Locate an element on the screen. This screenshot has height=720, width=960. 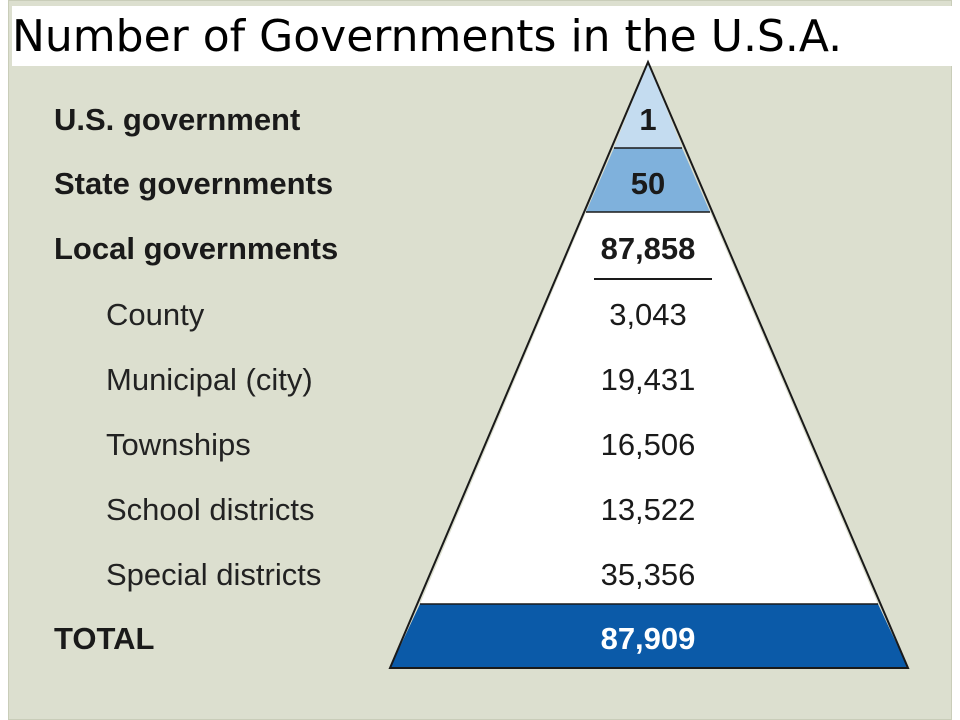
label-total: TOTAL is located at coordinates (104, 638).